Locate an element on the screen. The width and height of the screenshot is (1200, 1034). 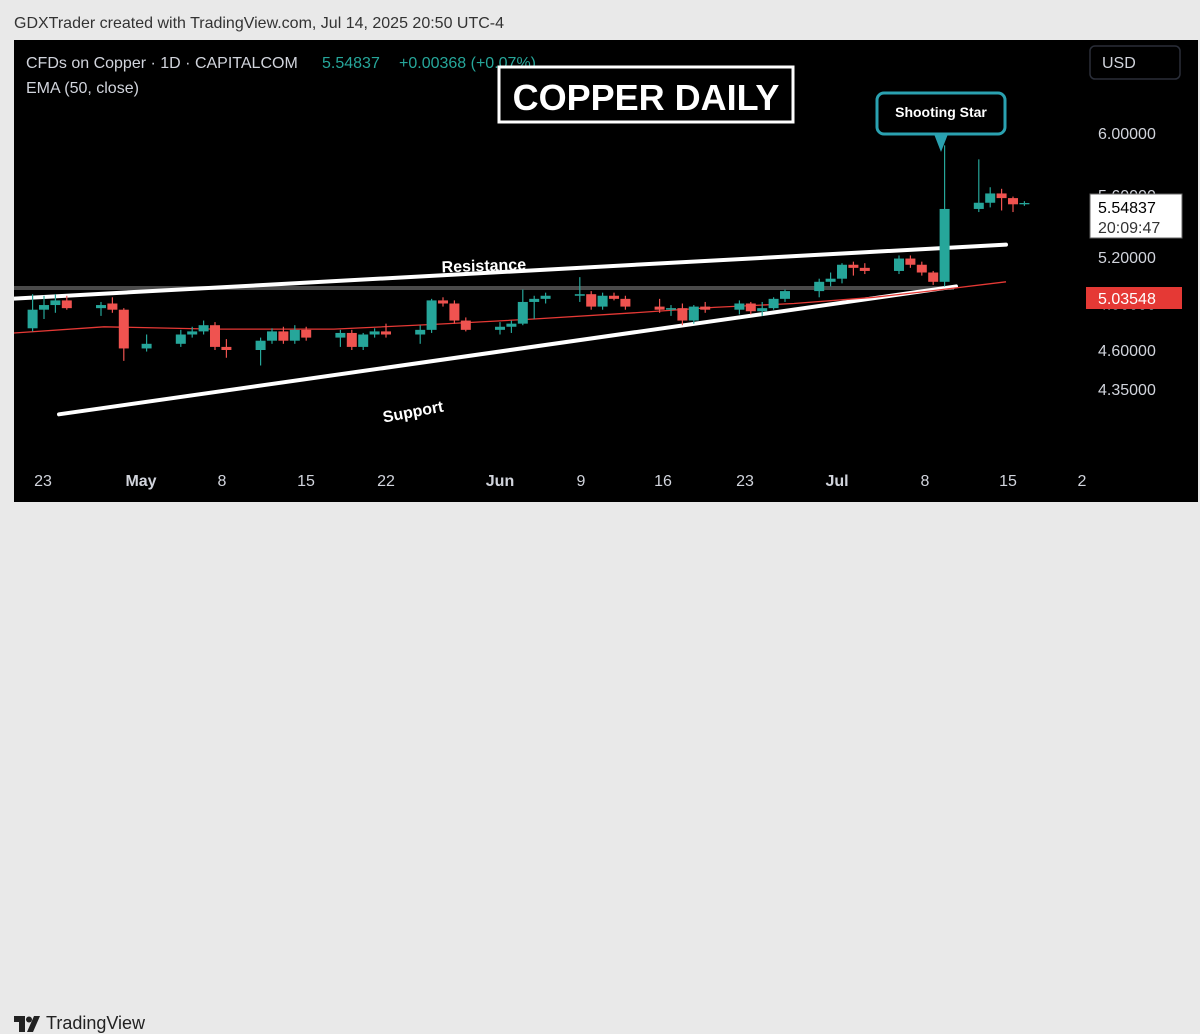
overlay-title-frame is located at coordinates (646, 94).